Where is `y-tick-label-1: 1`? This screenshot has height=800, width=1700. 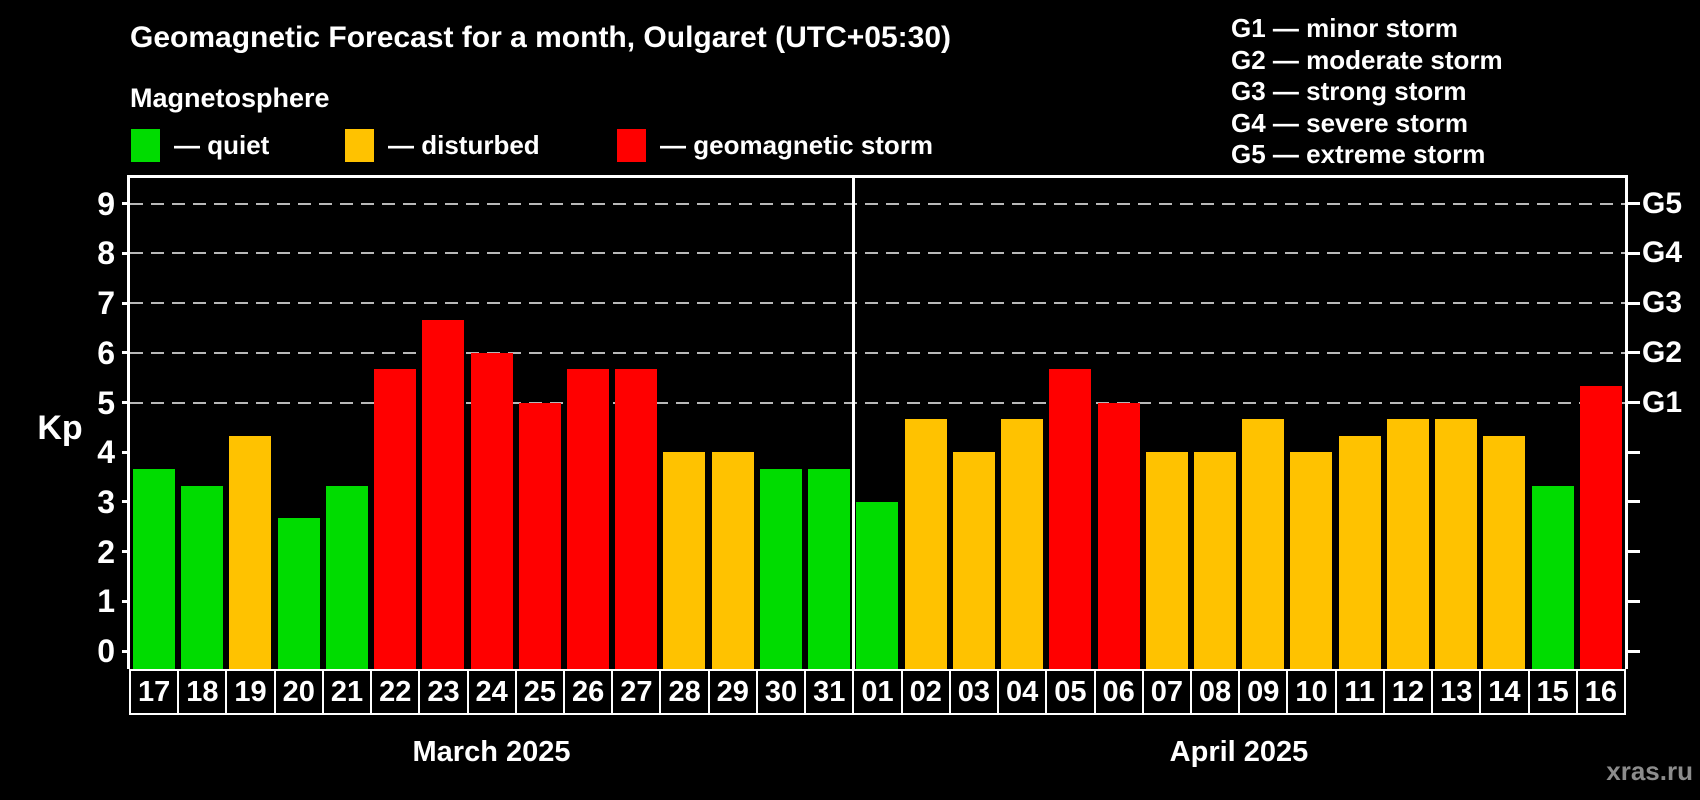 y-tick-label-1: 1 is located at coordinates (106, 601).